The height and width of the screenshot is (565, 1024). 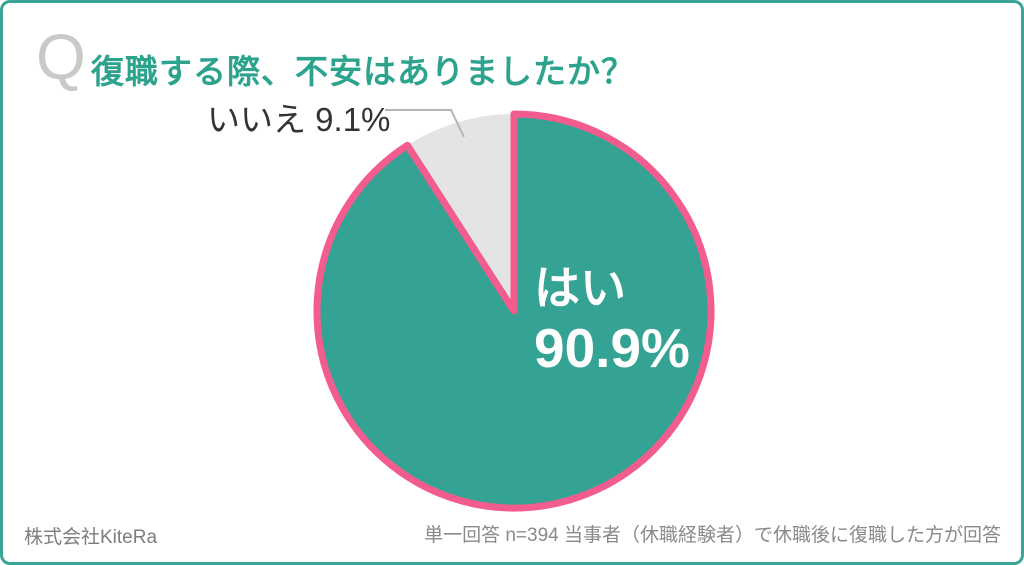 I want to click on question-mark-glyph: Q, so click(x=61, y=57).